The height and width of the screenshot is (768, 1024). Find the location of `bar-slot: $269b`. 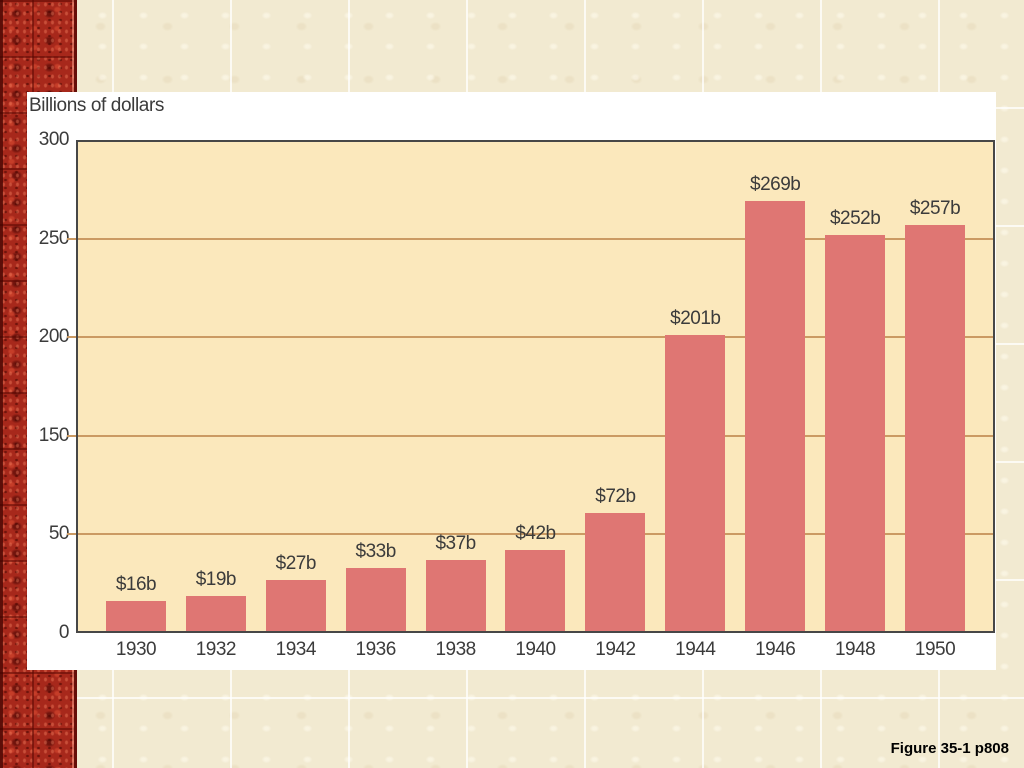

bar-slot: $269b is located at coordinates (775, 386).